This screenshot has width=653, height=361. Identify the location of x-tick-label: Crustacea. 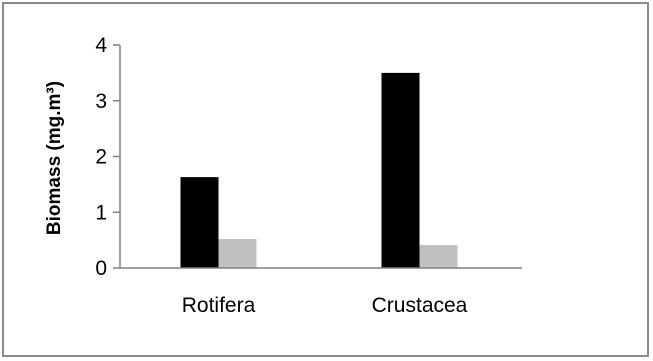
(420, 305).